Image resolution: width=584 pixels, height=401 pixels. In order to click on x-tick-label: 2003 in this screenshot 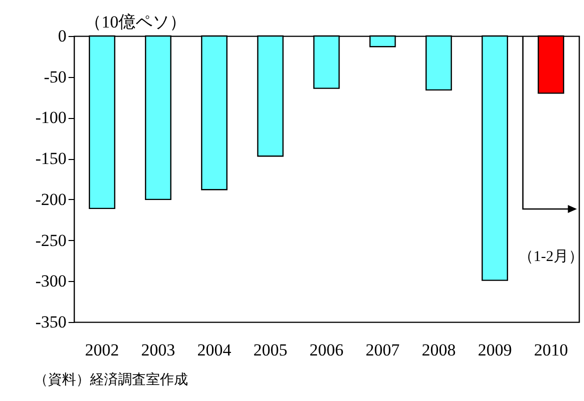, I will do `click(158, 350)`.